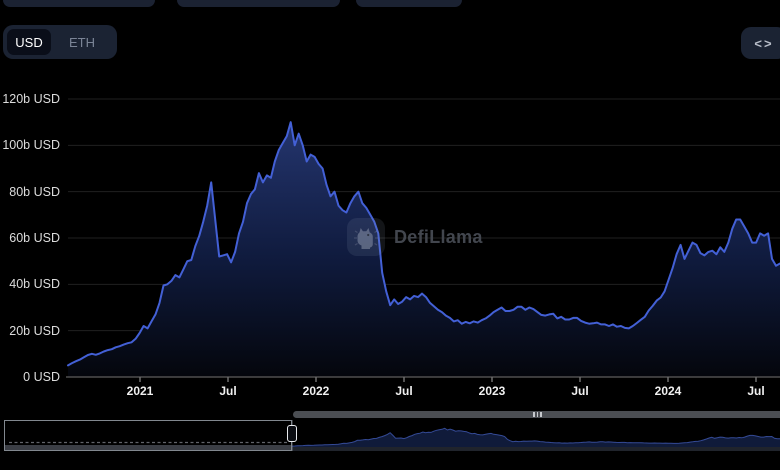  What do you see at coordinates (140, 391) in the screenshot?
I see `x-axis-label: 2021` at bounding box center [140, 391].